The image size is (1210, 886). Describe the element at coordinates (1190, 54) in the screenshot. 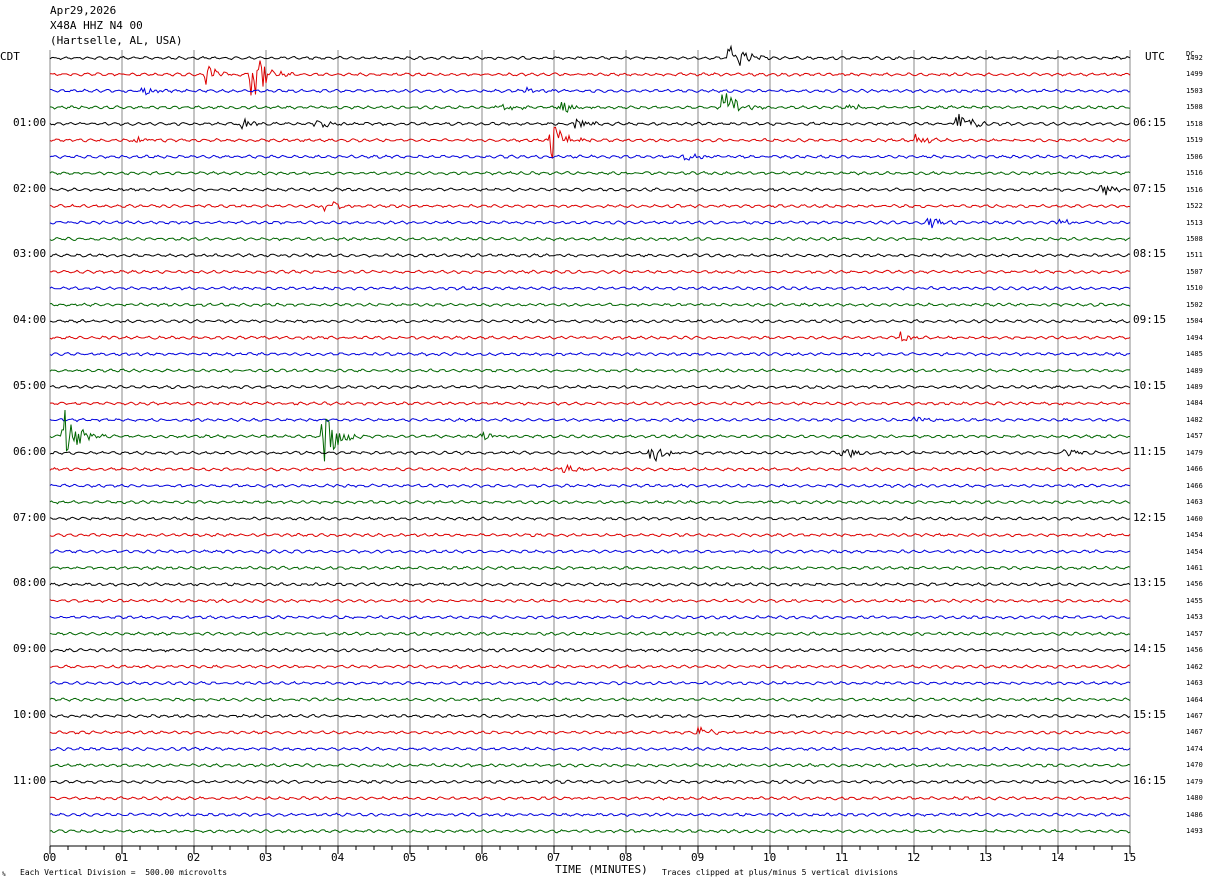

I see `dc-header: DC` at that location.